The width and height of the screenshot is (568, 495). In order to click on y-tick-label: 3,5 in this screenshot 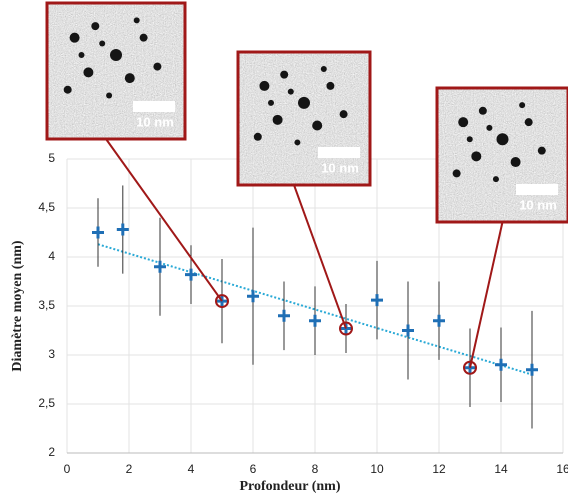, I will do `click(46, 305)`.